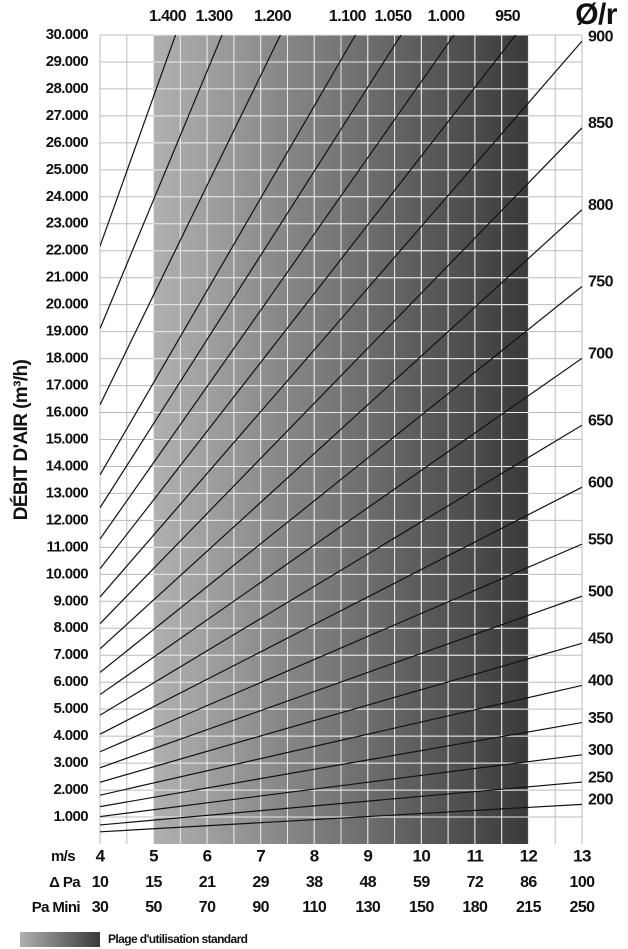 This screenshot has width=628, height=949. Describe the element at coordinates (601, 718) in the screenshot. I see `line-label: 350` at that location.